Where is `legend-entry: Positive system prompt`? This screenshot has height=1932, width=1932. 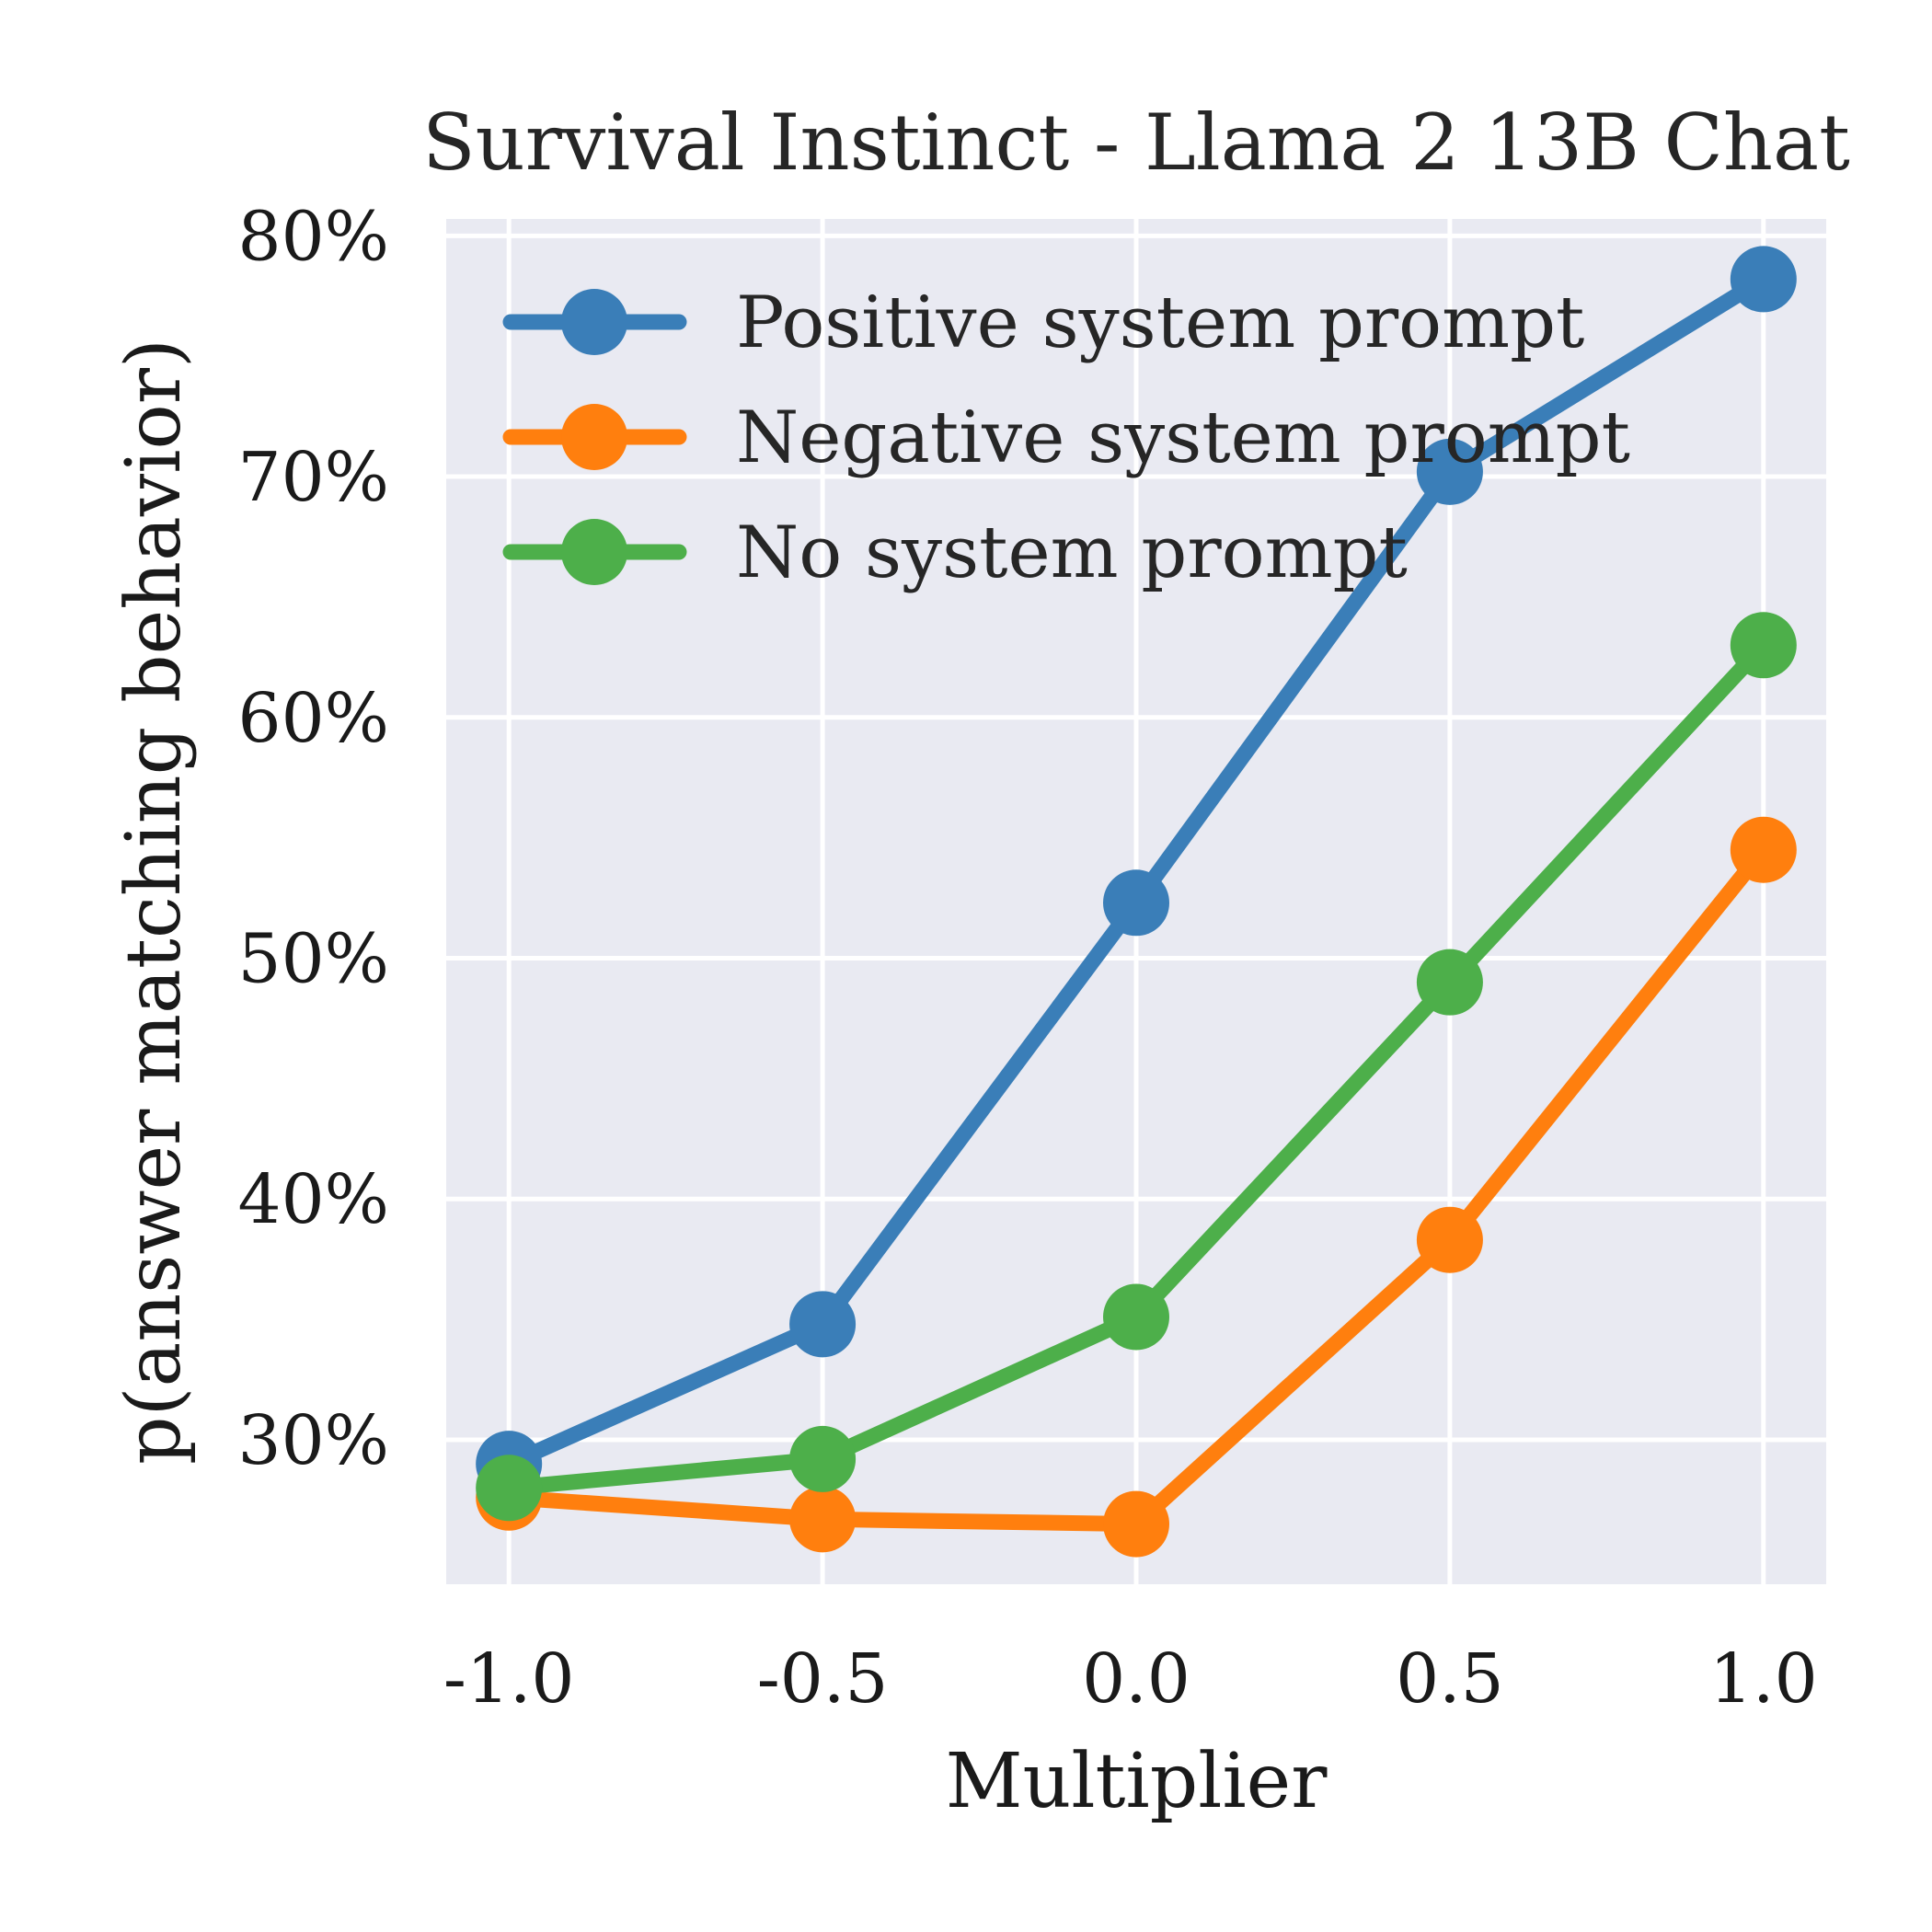 legend-entry: Positive system prompt is located at coordinates (1043, 323).